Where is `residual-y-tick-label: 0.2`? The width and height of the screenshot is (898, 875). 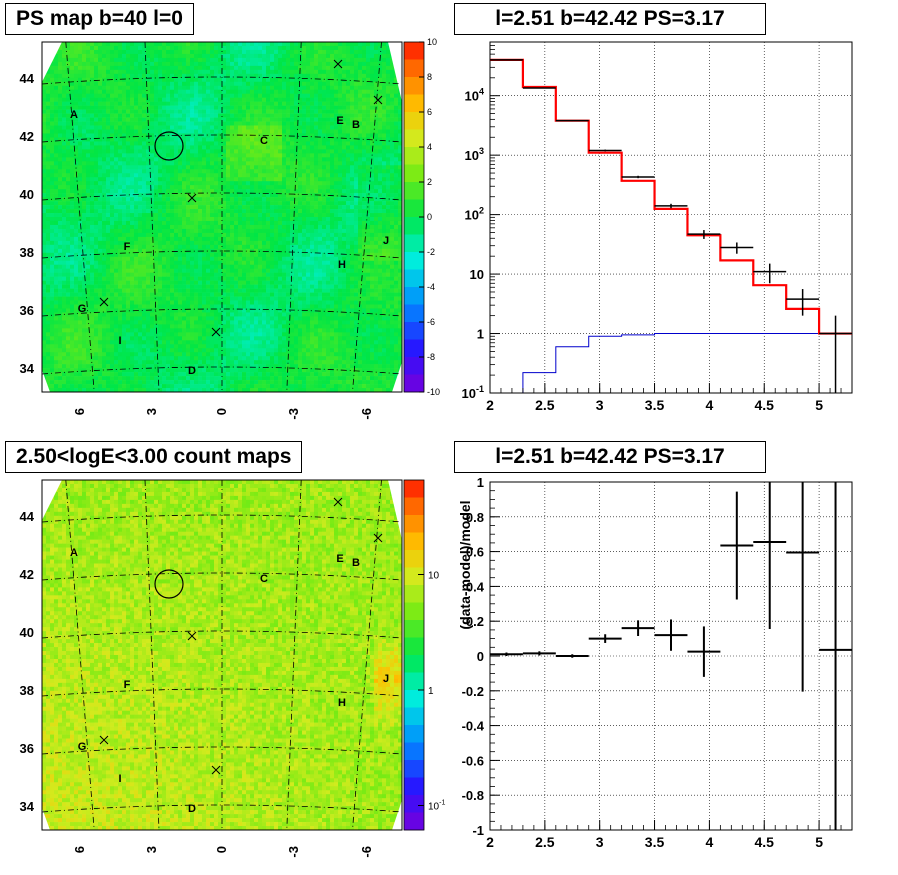
residual-y-tick-label: 0.2 is located at coordinates (475, 621).